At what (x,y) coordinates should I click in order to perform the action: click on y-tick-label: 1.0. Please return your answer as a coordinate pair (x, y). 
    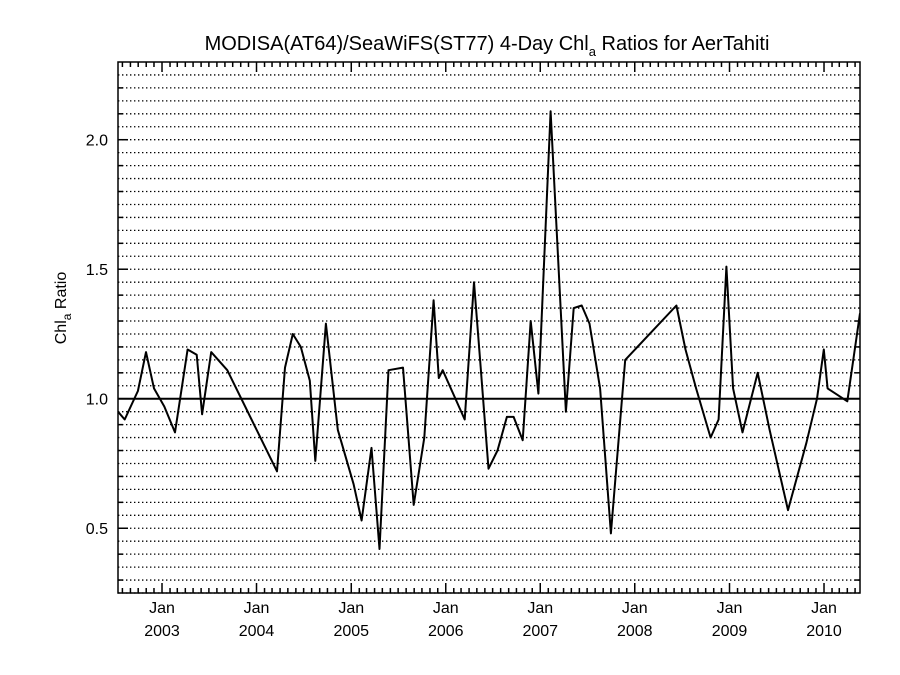
    Looking at the image, I should click on (97, 400).